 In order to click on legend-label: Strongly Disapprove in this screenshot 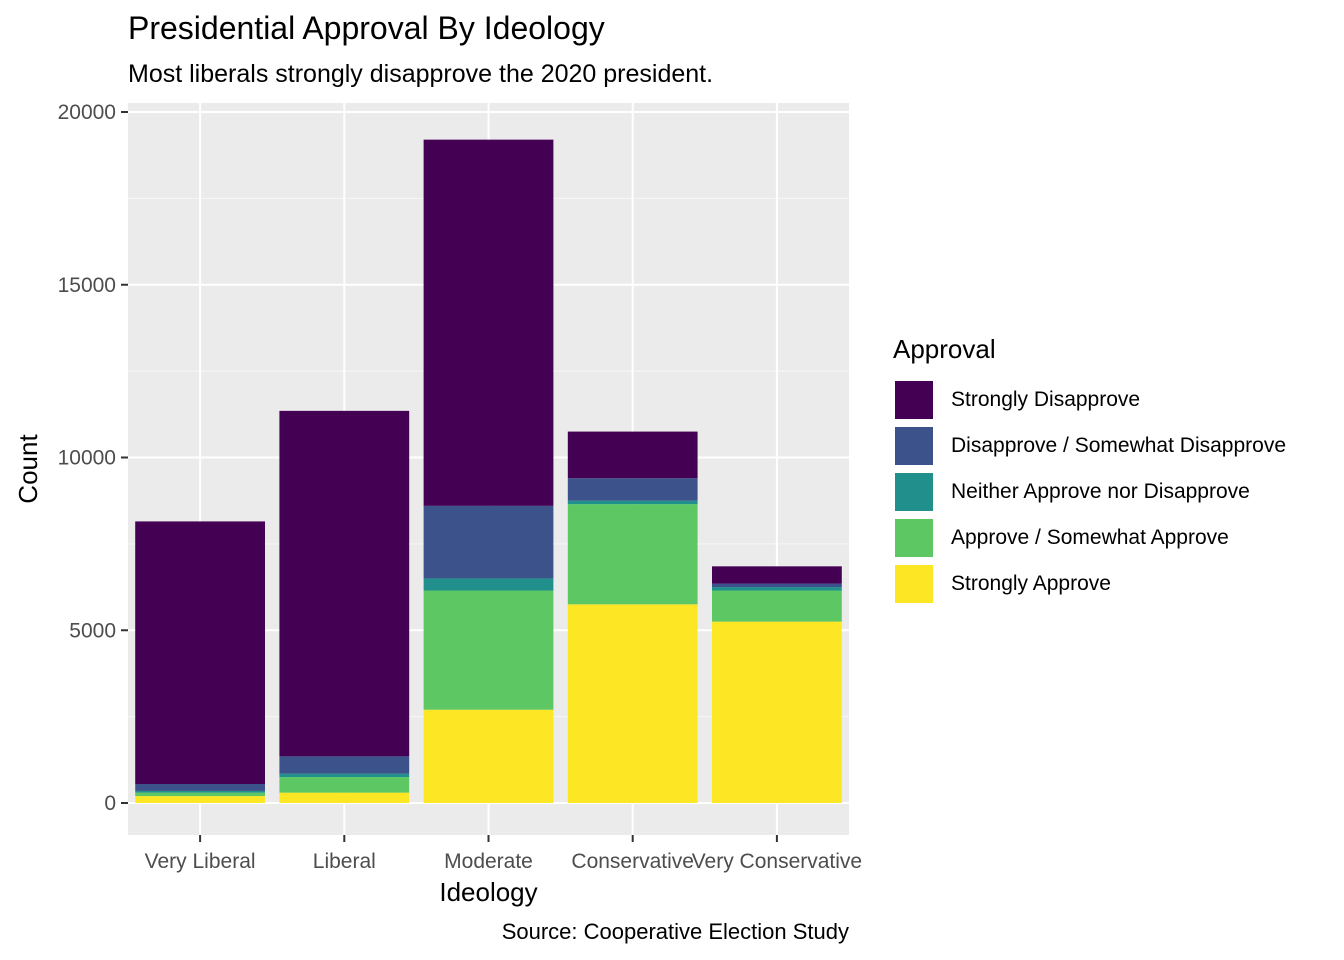, I will do `click(1046, 399)`.